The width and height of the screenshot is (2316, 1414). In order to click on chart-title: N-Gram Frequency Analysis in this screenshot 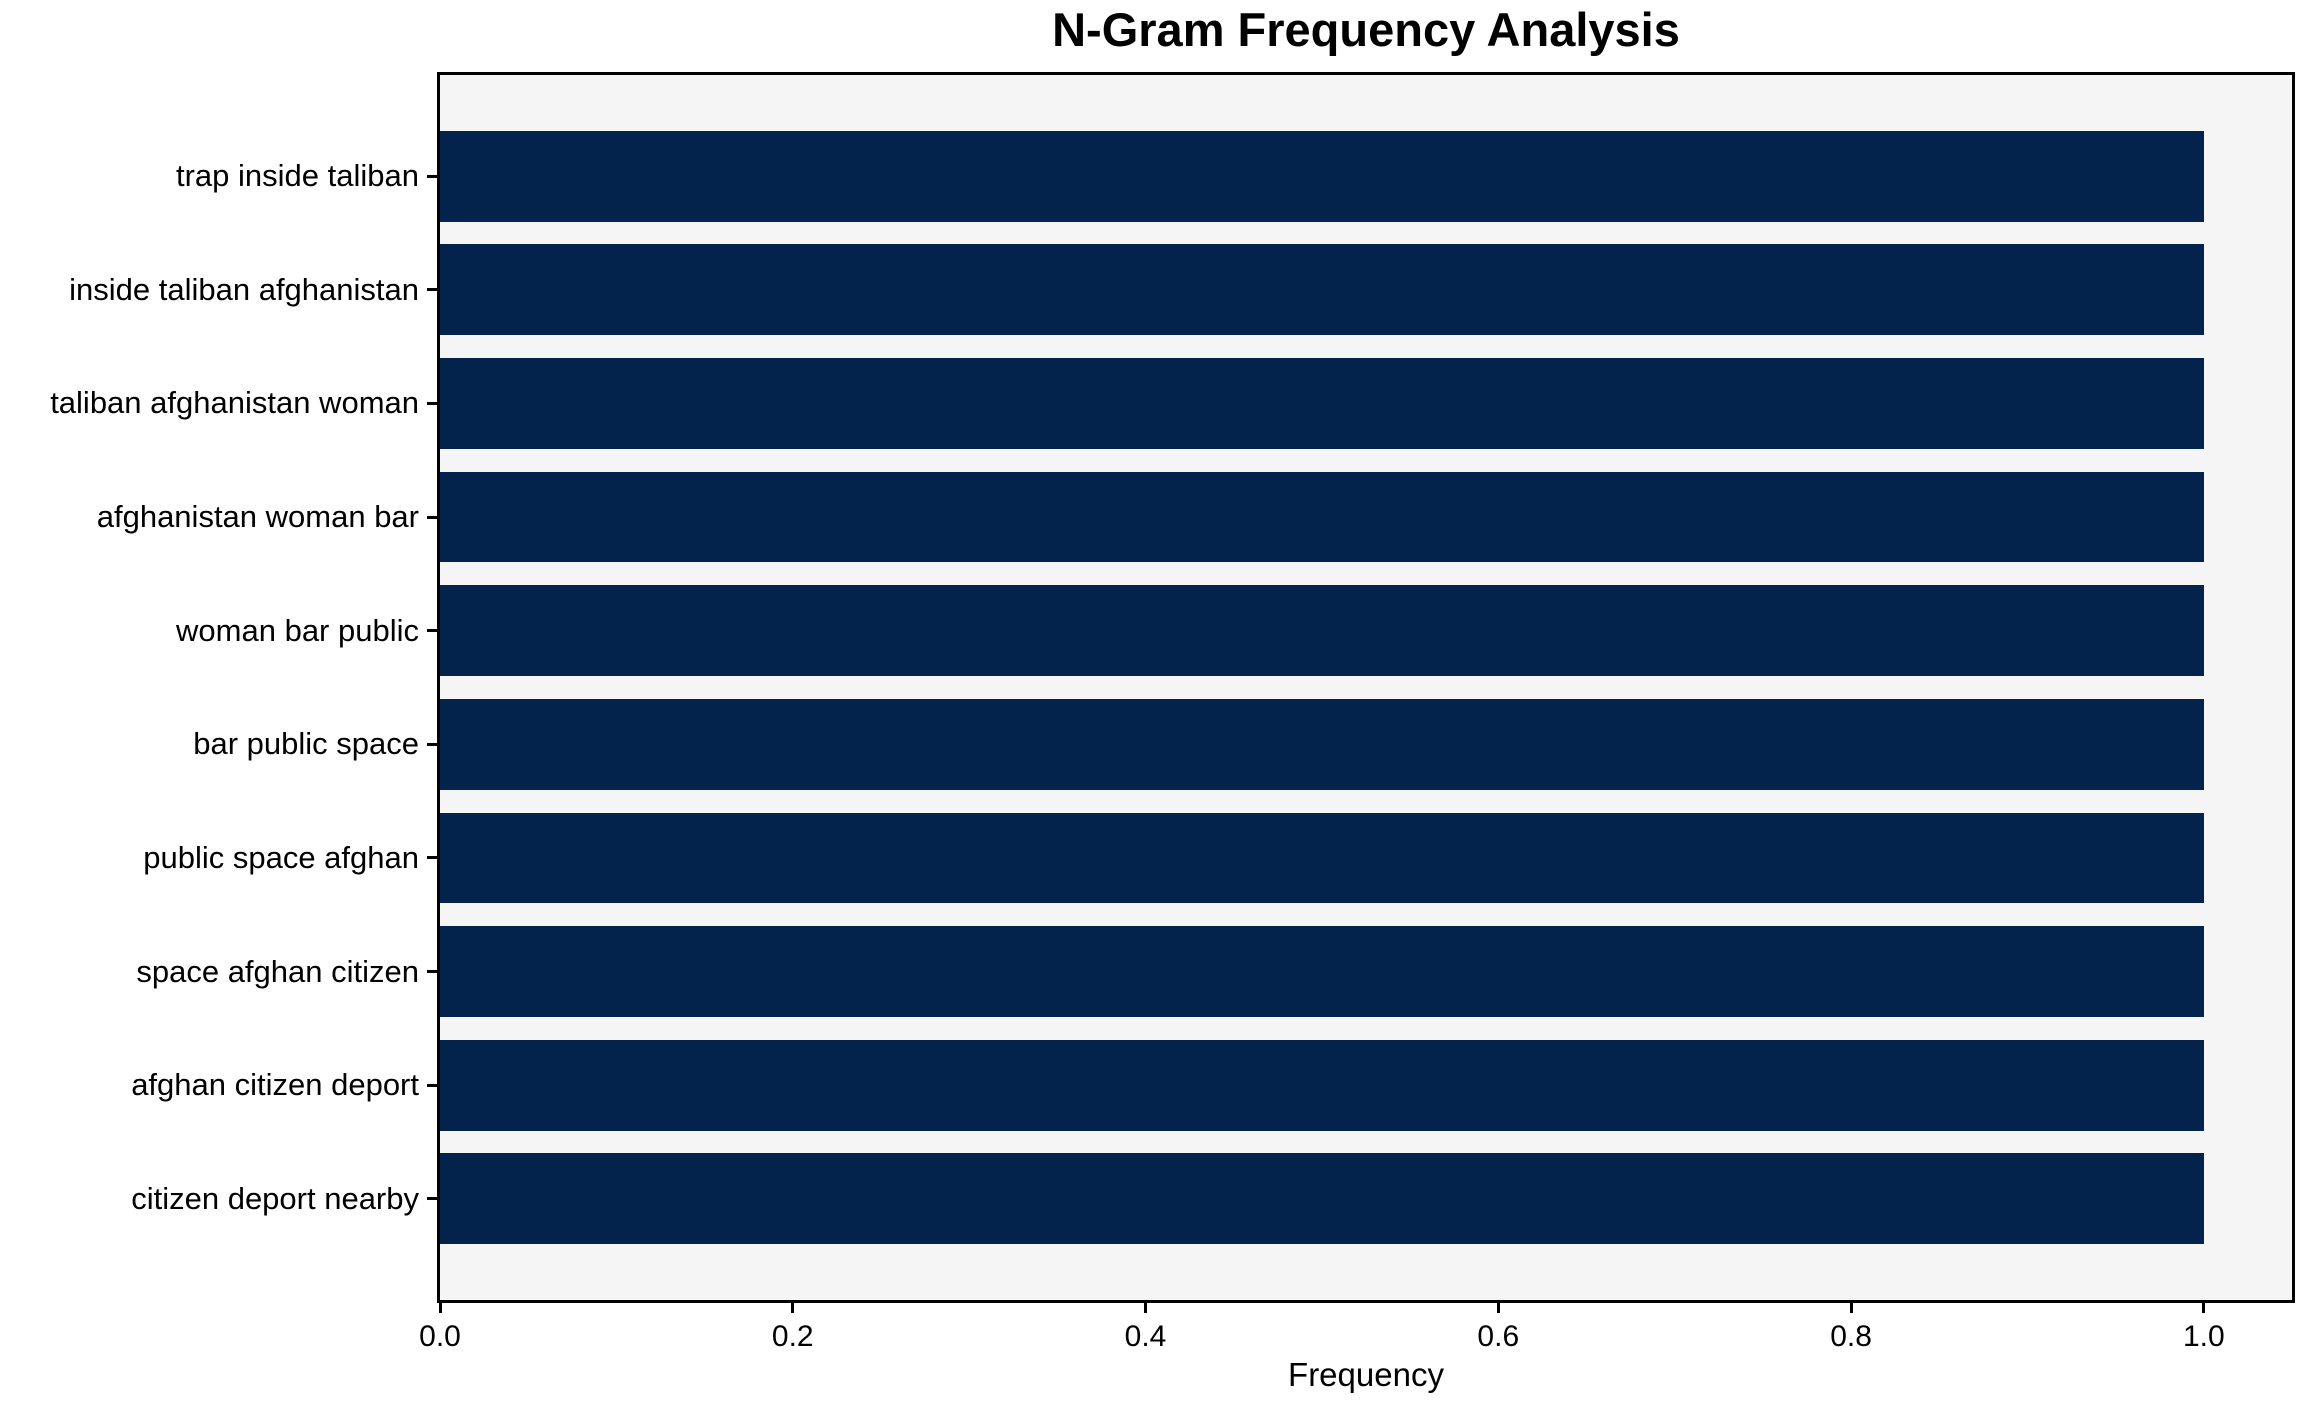, I will do `click(1366, 29)`.